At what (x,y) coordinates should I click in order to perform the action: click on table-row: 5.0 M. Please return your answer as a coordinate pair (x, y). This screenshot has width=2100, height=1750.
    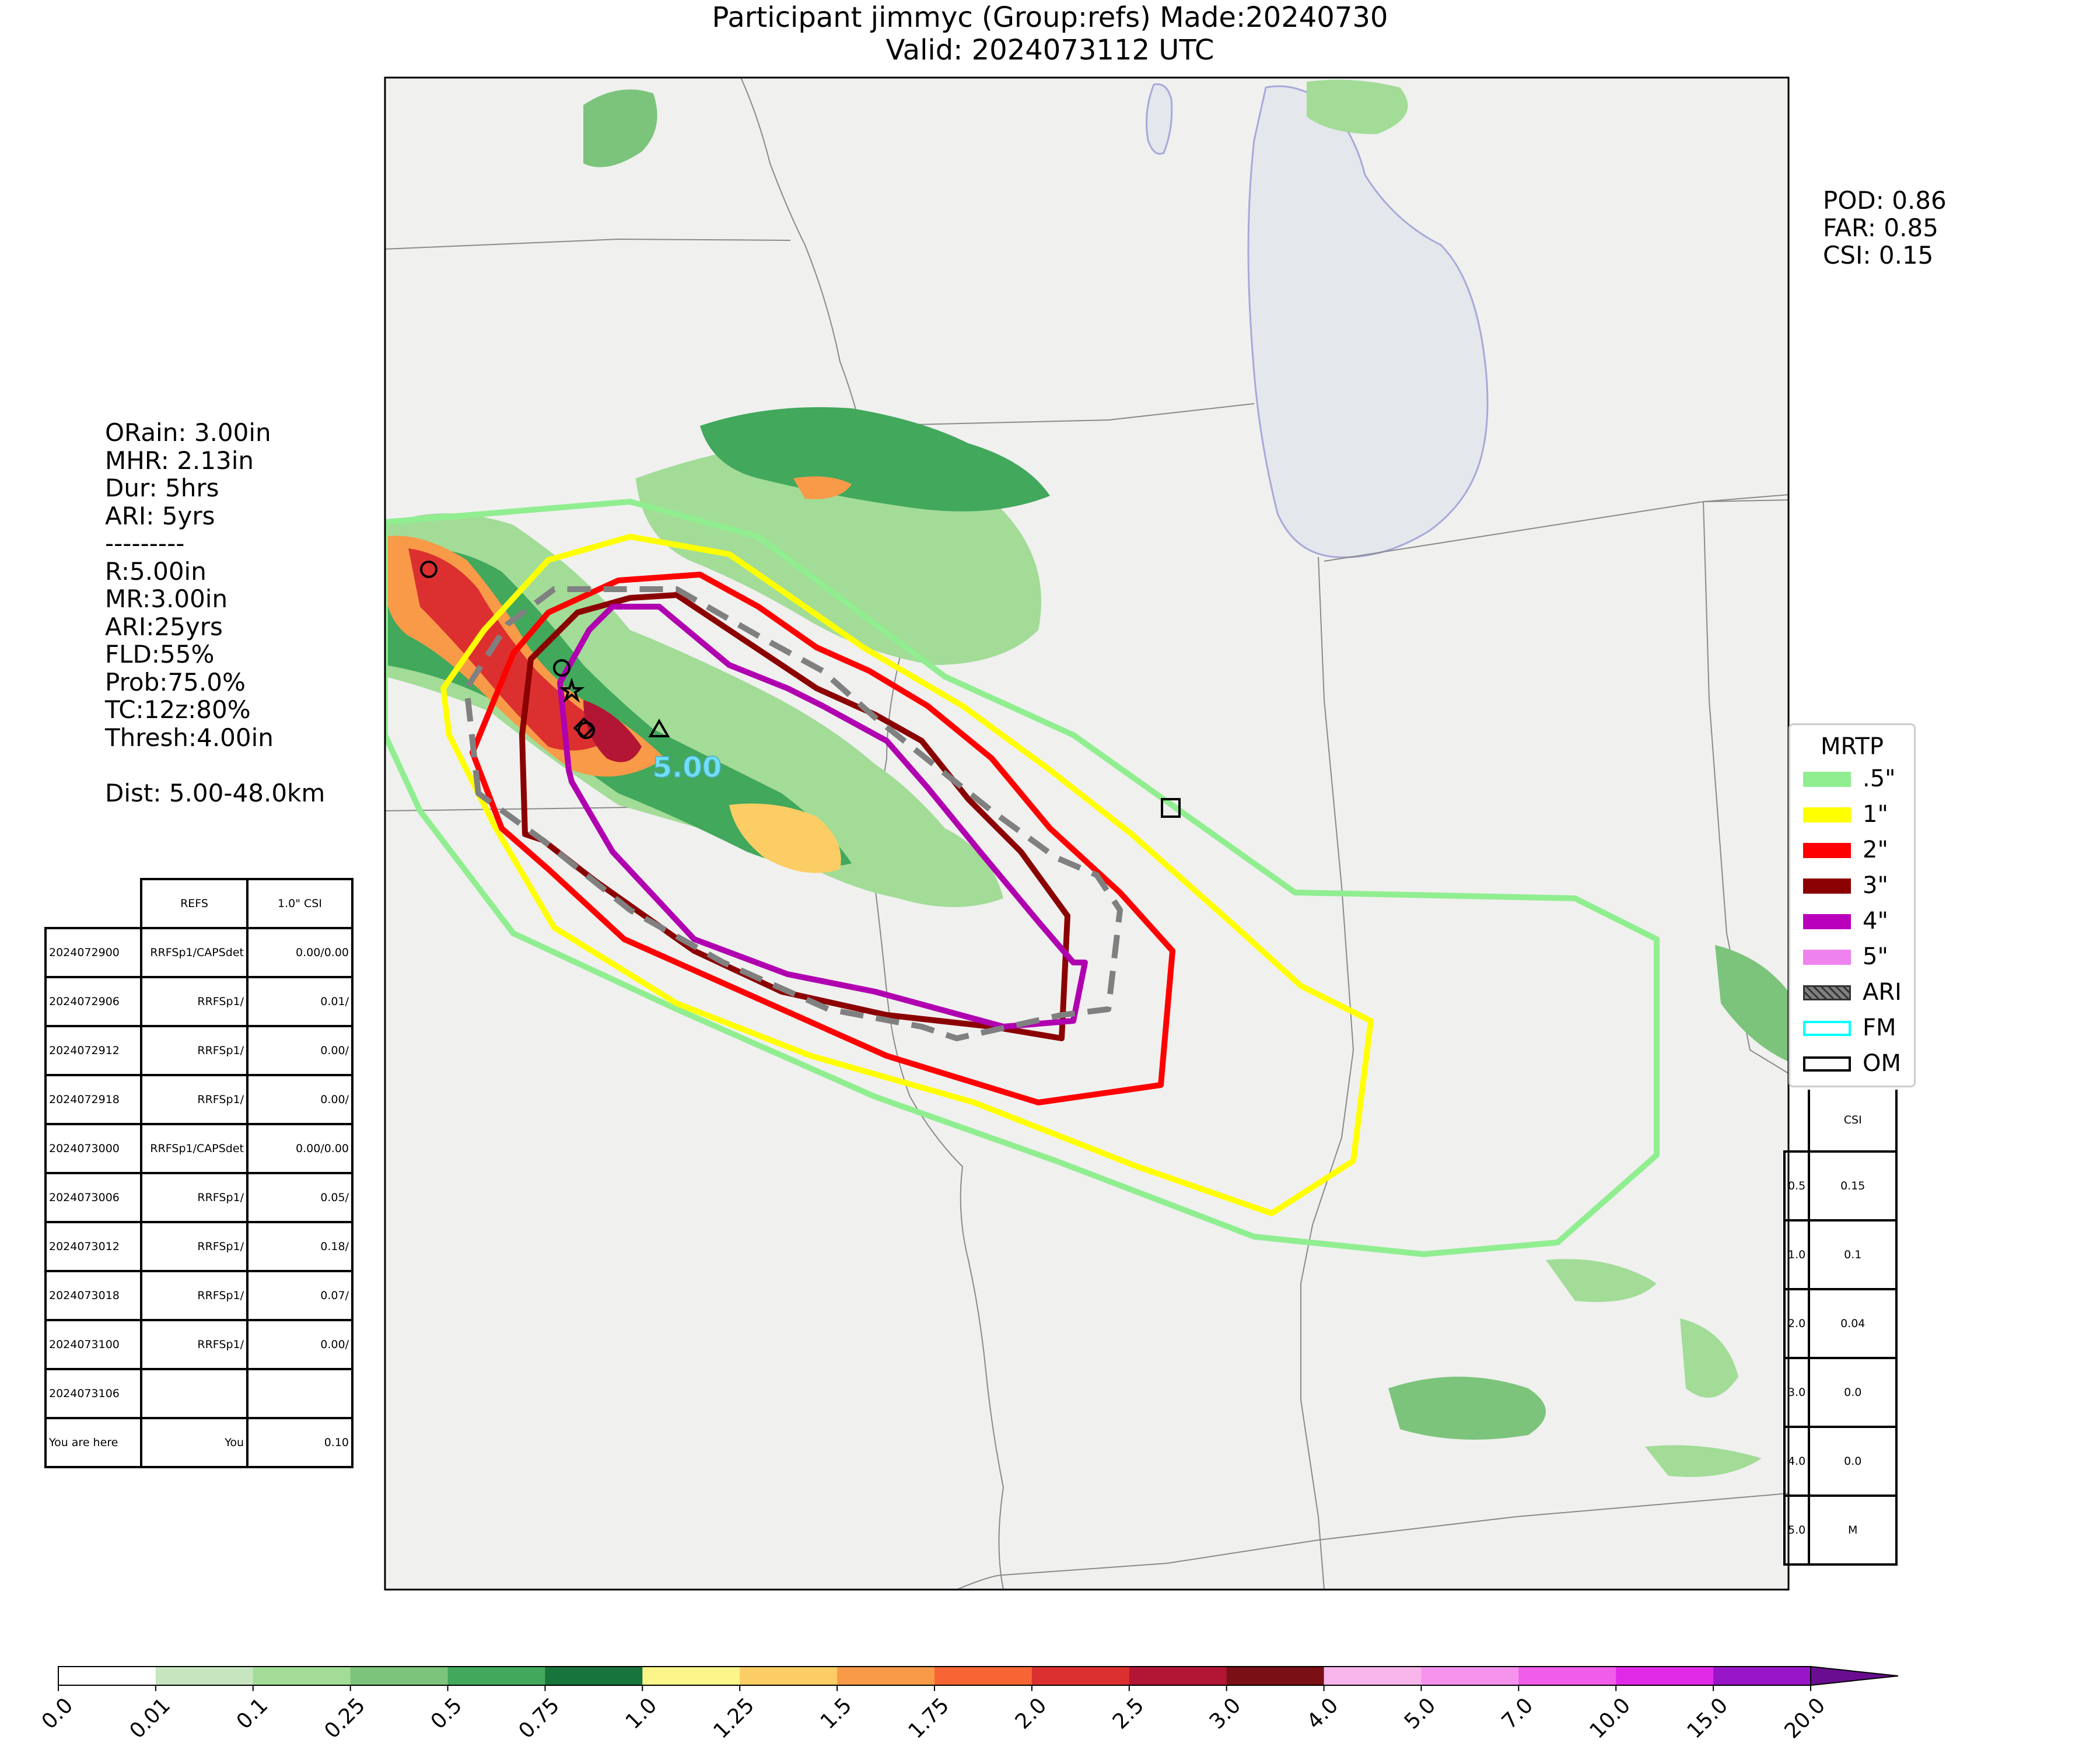
    Looking at the image, I should click on (1840, 1530).